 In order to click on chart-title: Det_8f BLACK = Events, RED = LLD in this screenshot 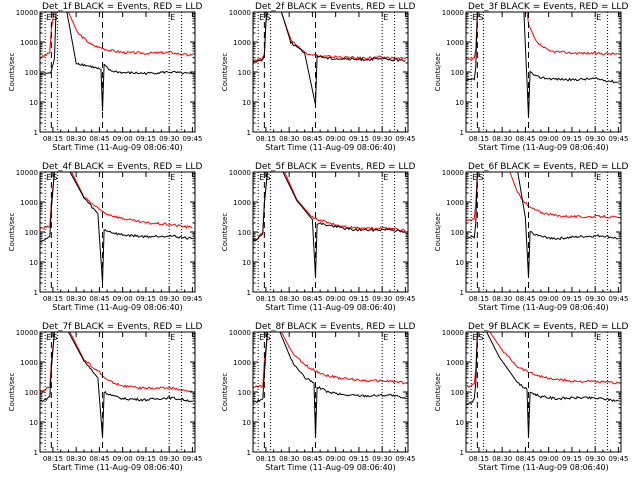, I will do `click(335, 327)`.